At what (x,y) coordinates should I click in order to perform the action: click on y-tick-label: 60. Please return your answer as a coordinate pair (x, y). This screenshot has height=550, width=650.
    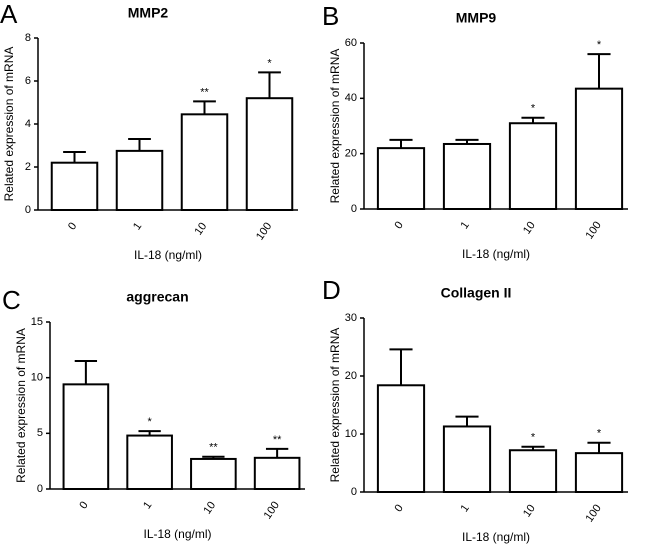
    Looking at the image, I should click on (351, 43).